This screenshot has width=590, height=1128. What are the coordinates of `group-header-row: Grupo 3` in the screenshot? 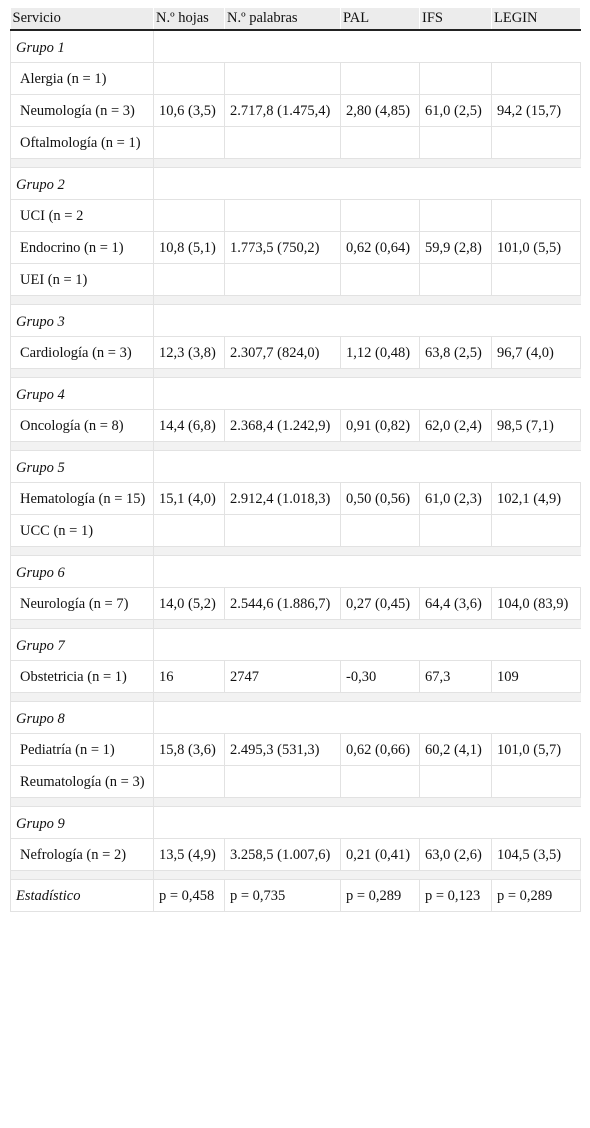 It's located at (295, 320).